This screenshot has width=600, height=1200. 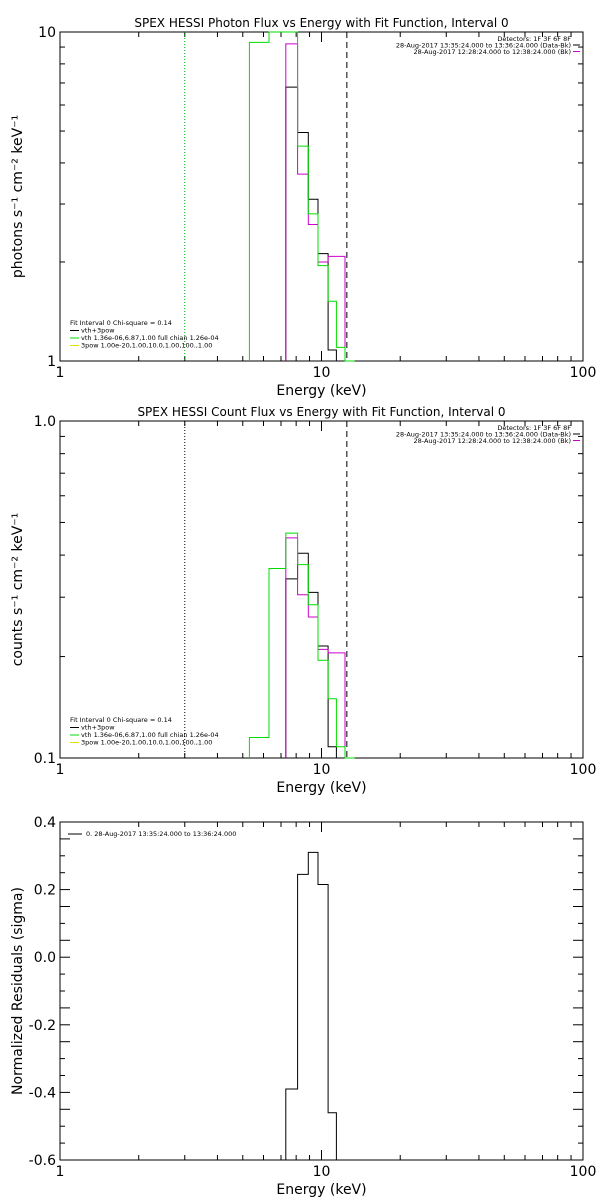 I want to click on y-tick-label: -0.6, so click(x=42, y=1161).